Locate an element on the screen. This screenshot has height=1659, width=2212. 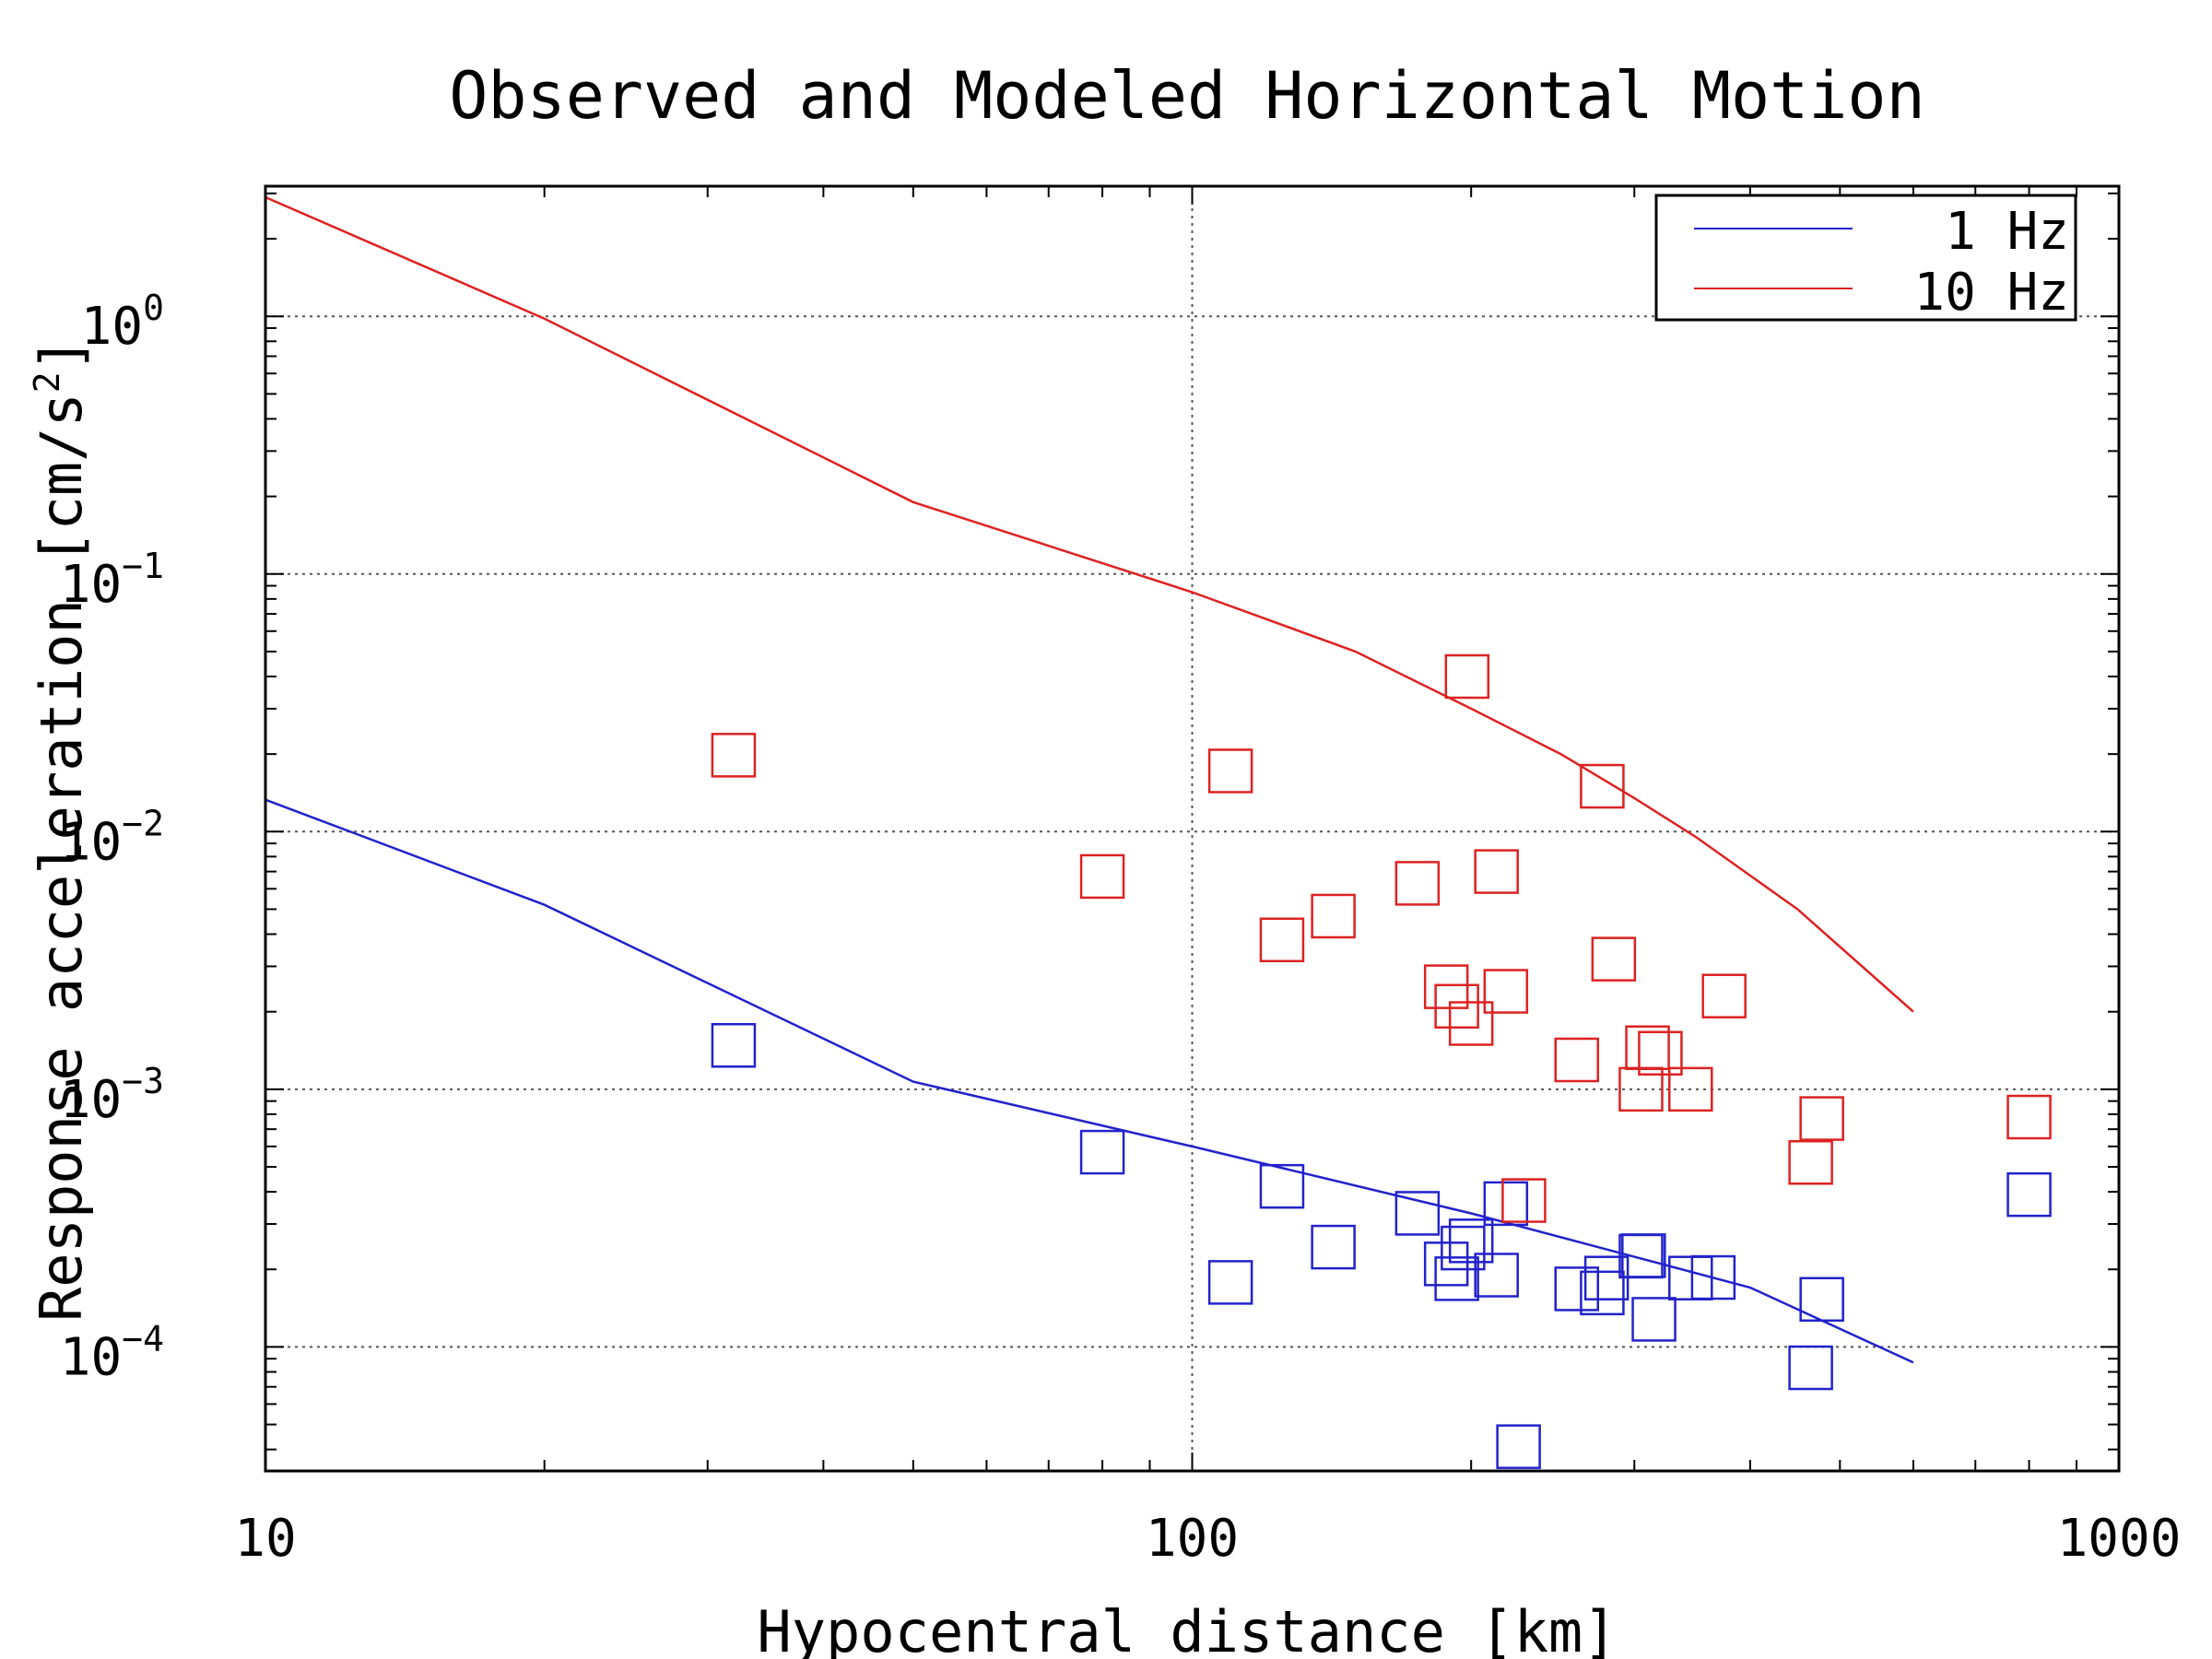
legend-box is located at coordinates (1865, 258).